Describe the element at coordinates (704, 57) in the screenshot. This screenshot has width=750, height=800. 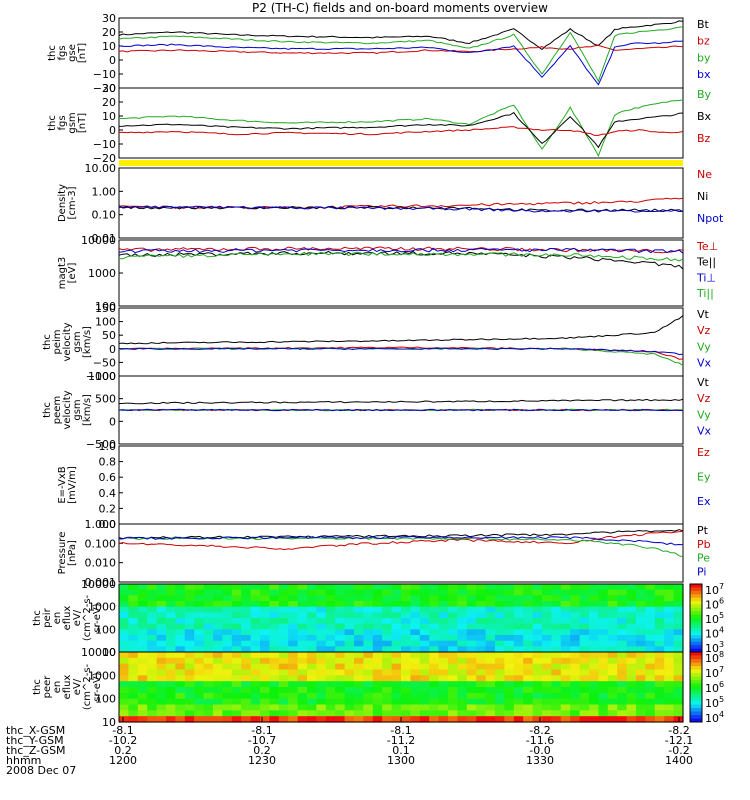
I see `legend-by: by` at that location.